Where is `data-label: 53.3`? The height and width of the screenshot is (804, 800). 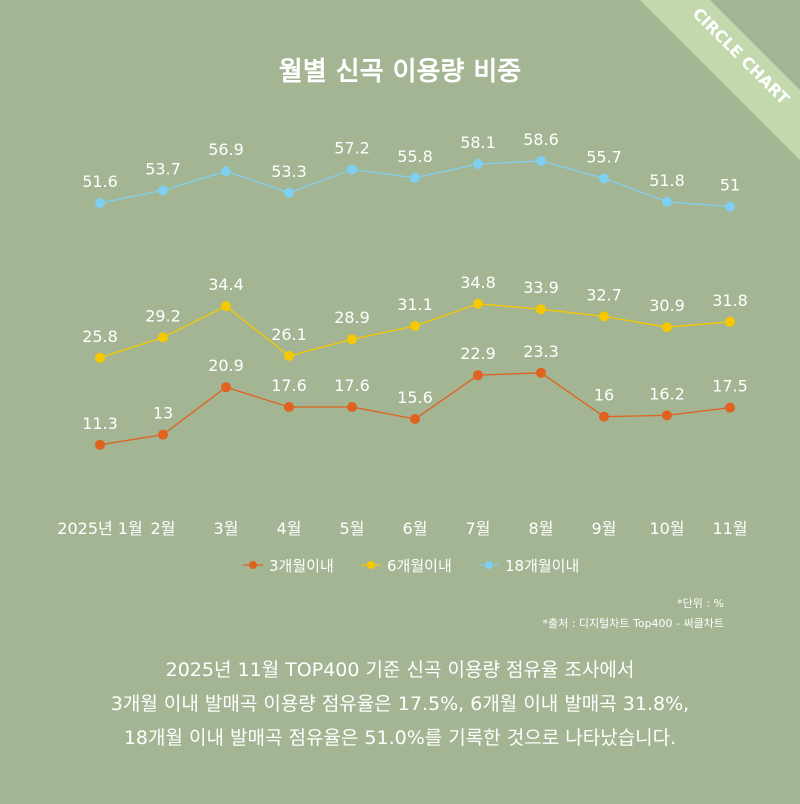
data-label: 53.3 is located at coordinates (289, 171).